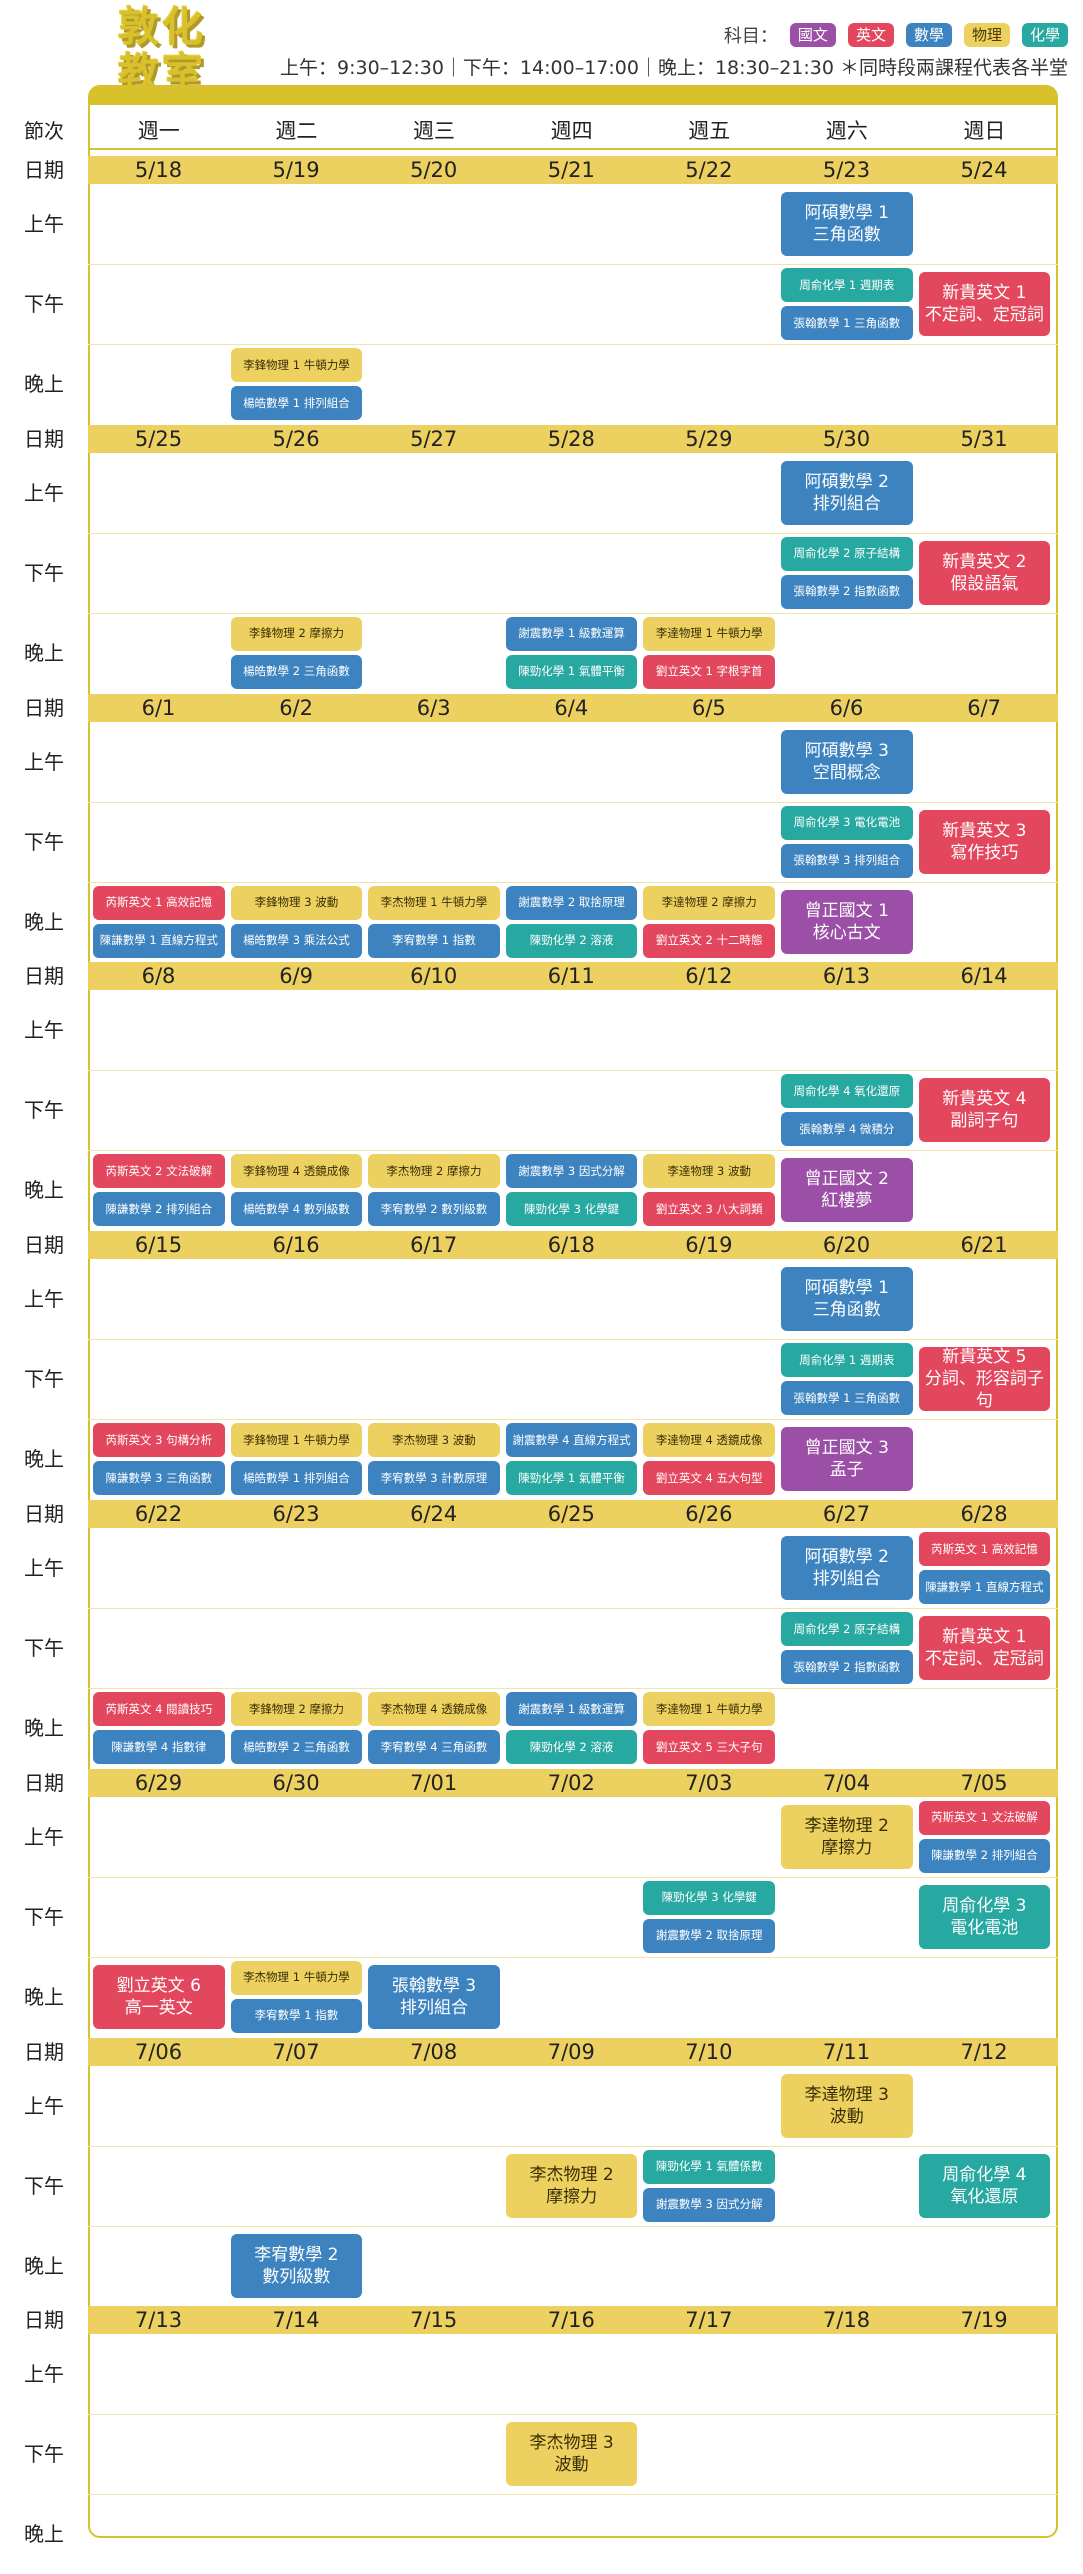 Image resolution: width=1083 pixels, height=2574 pixels. I want to click on class-block-math: 謝震數學 4 直線方程式, so click(571, 1440).